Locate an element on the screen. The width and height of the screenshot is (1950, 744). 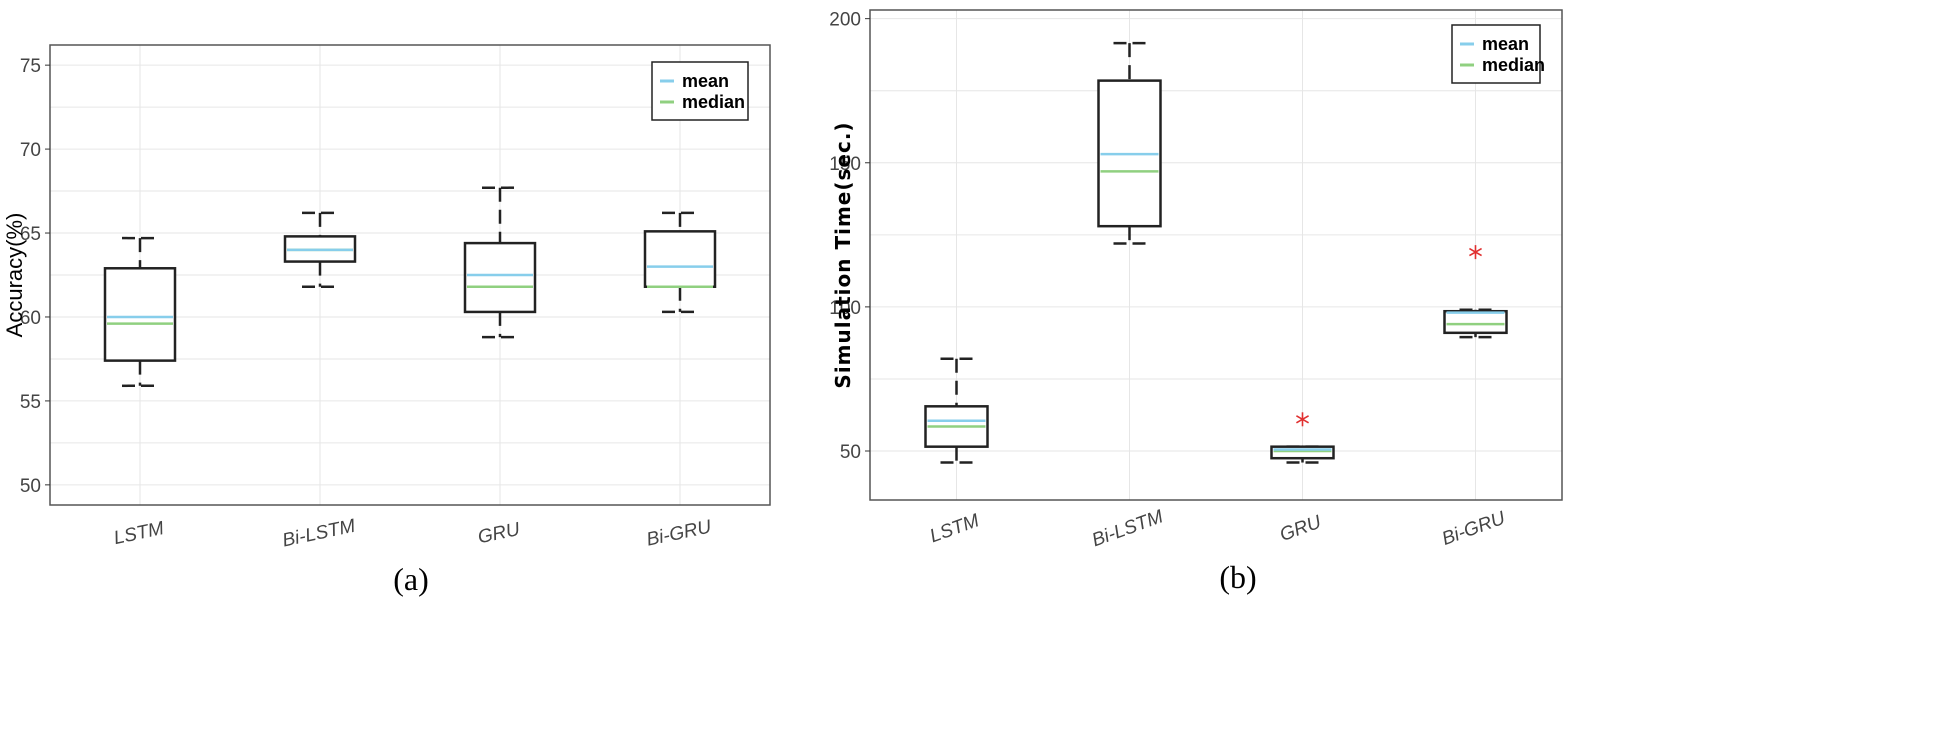
y-tick-label: 65 is located at coordinates (30, 234).